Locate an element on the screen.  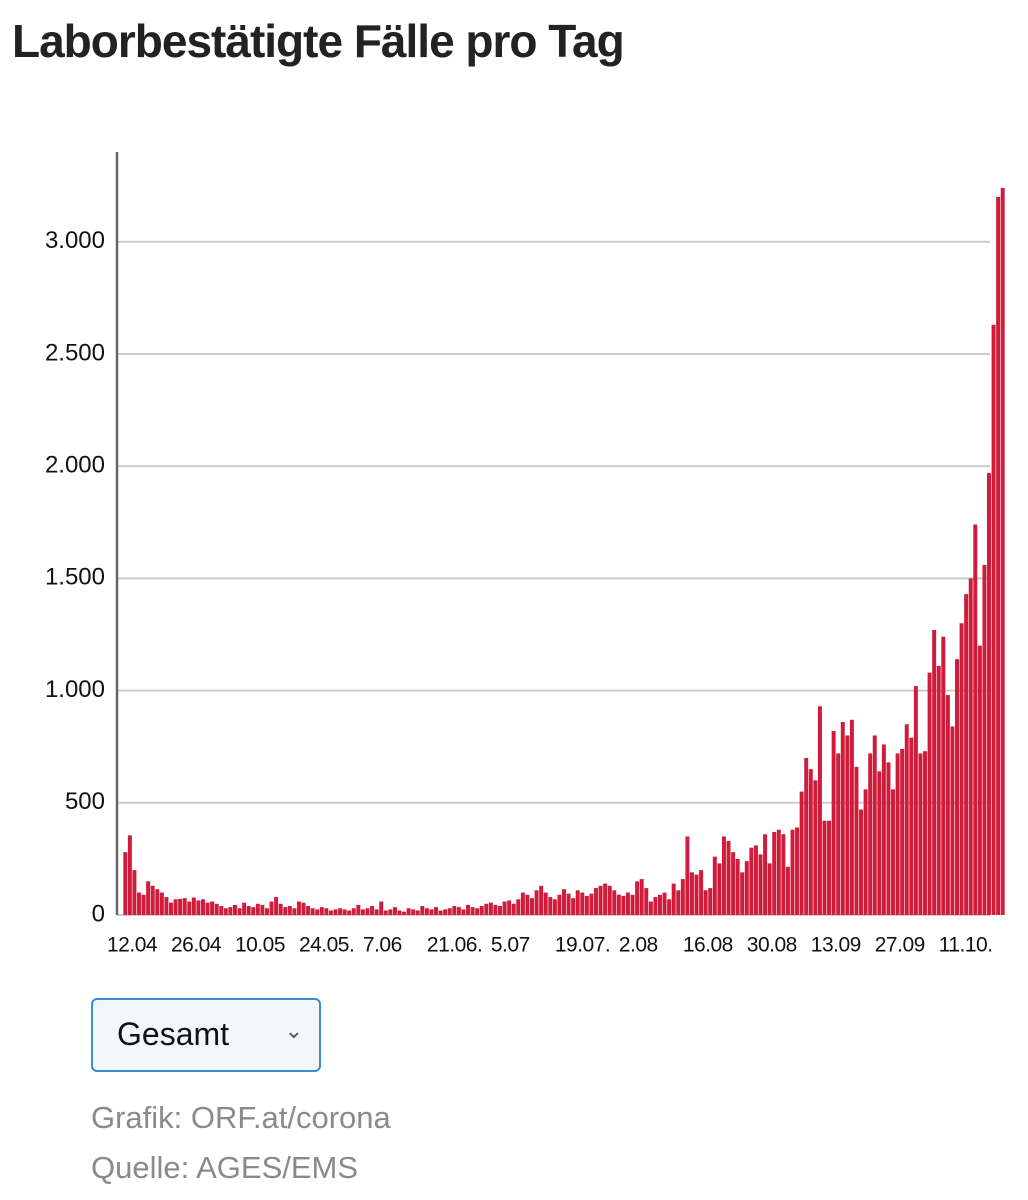
chevron: ⌄ is located at coordinates (293, 1030).